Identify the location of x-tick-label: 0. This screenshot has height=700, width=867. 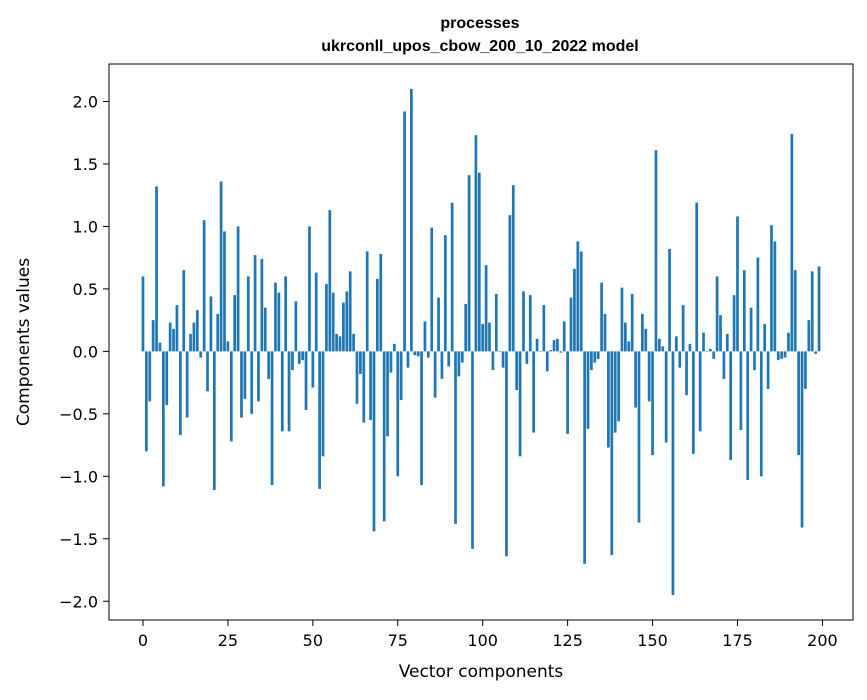
(143, 640).